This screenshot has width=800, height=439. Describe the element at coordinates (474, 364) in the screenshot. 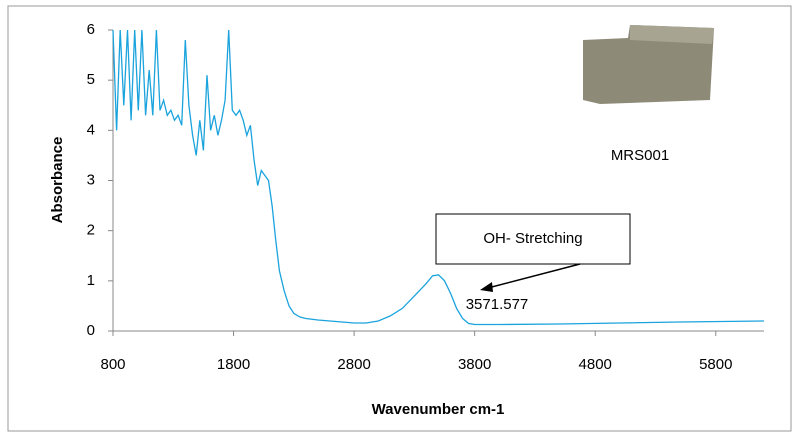

I see `x-tick-label: 3800` at that location.